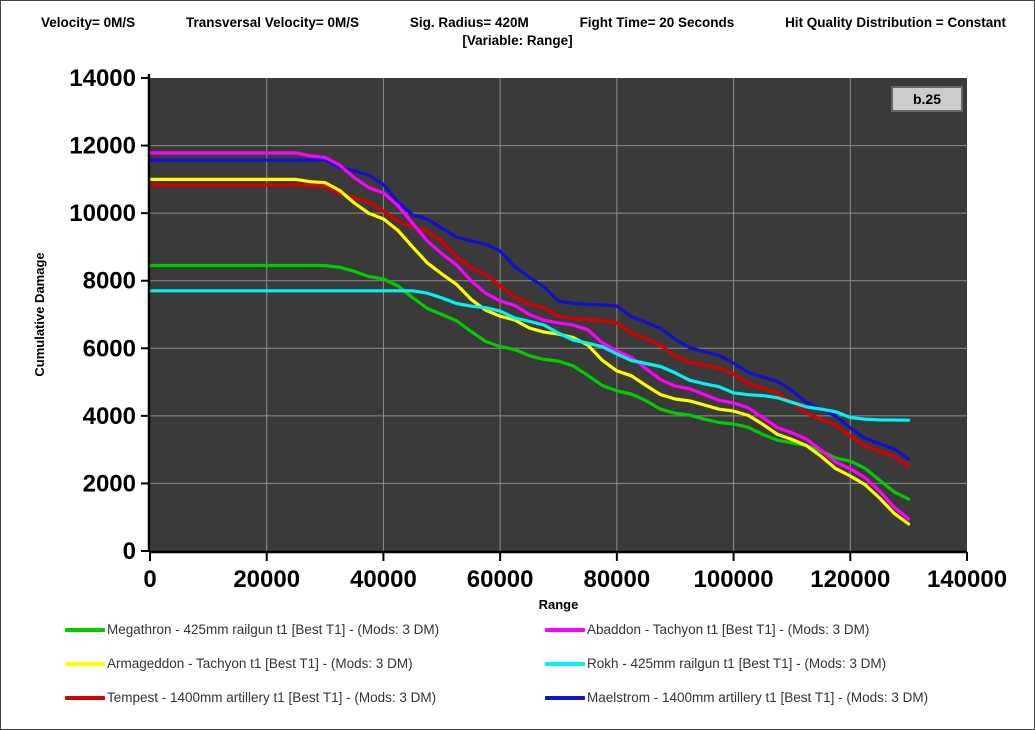  What do you see at coordinates (895, 22) in the screenshot?
I see `param-hit-quality: Hit Quality Distribution = Constant` at bounding box center [895, 22].